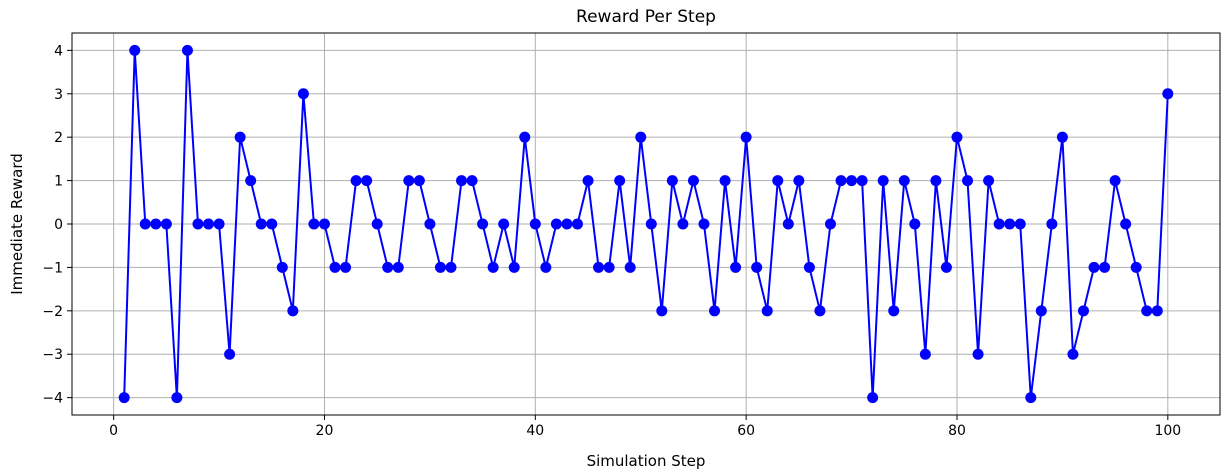 This screenshot has height=475, width=1228. What do you see at coordinates (535, 431) in the screenshot?
I see `x-tick-label: 40` at bounding box center [535, 431].